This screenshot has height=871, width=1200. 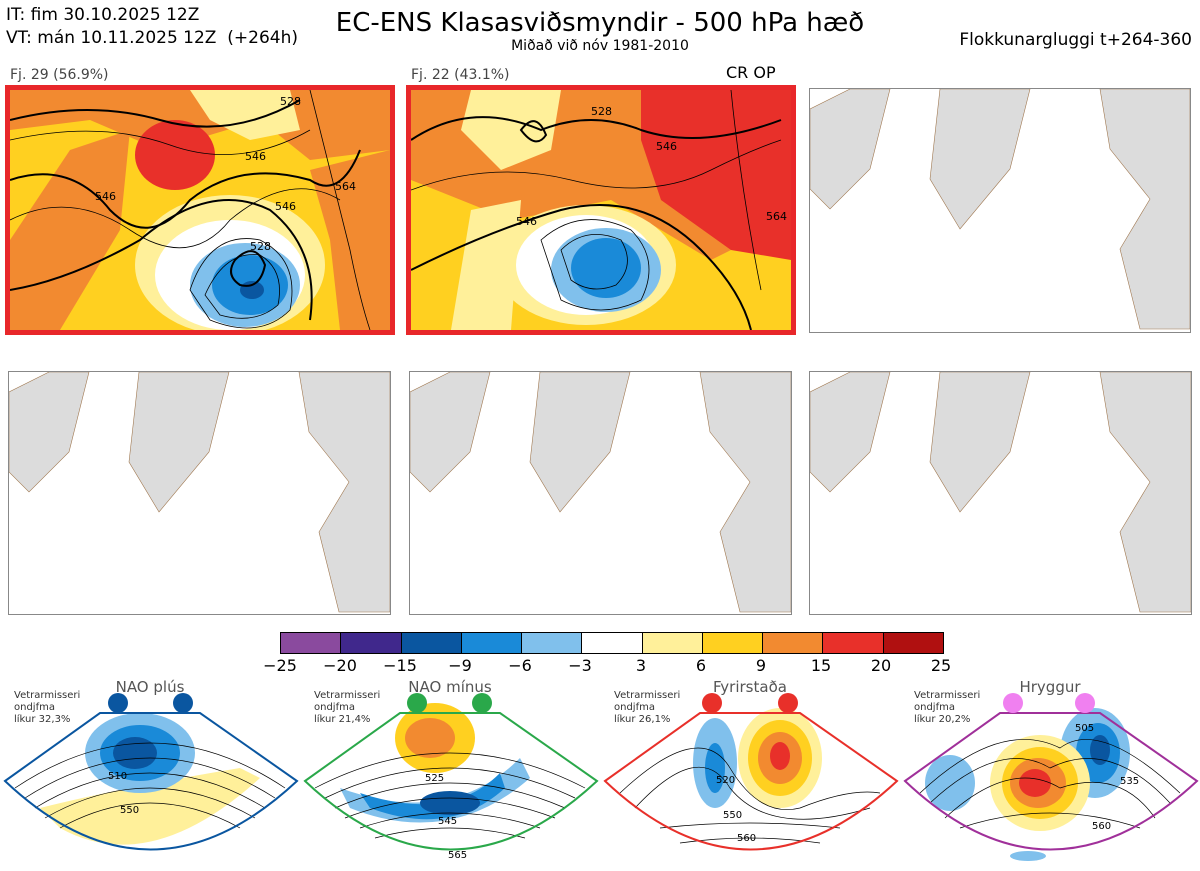 What do you see at coordinates (347, 707) in the screenshot?
I see `regime-info: Vetrarmisseri ondjfma líkur 21,4%` at bounding box center [347, 707].